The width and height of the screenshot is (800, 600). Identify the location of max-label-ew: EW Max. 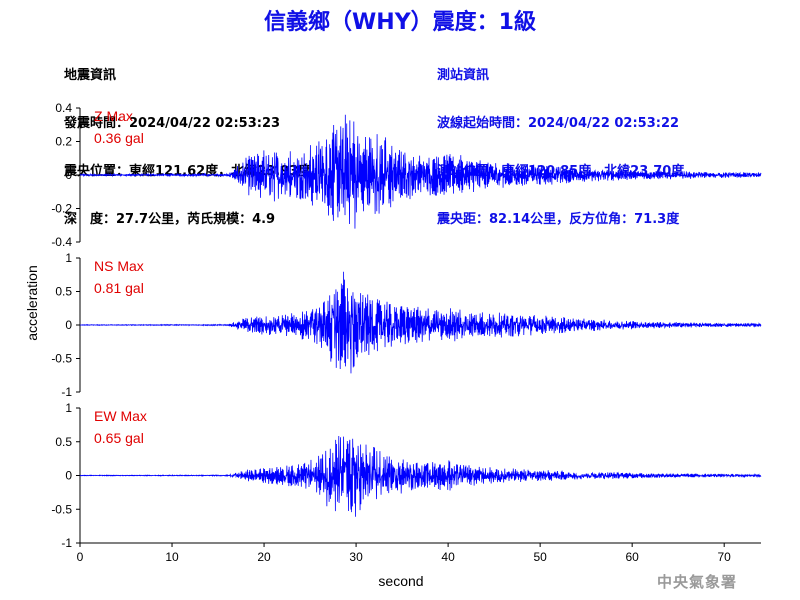
(120, 416).